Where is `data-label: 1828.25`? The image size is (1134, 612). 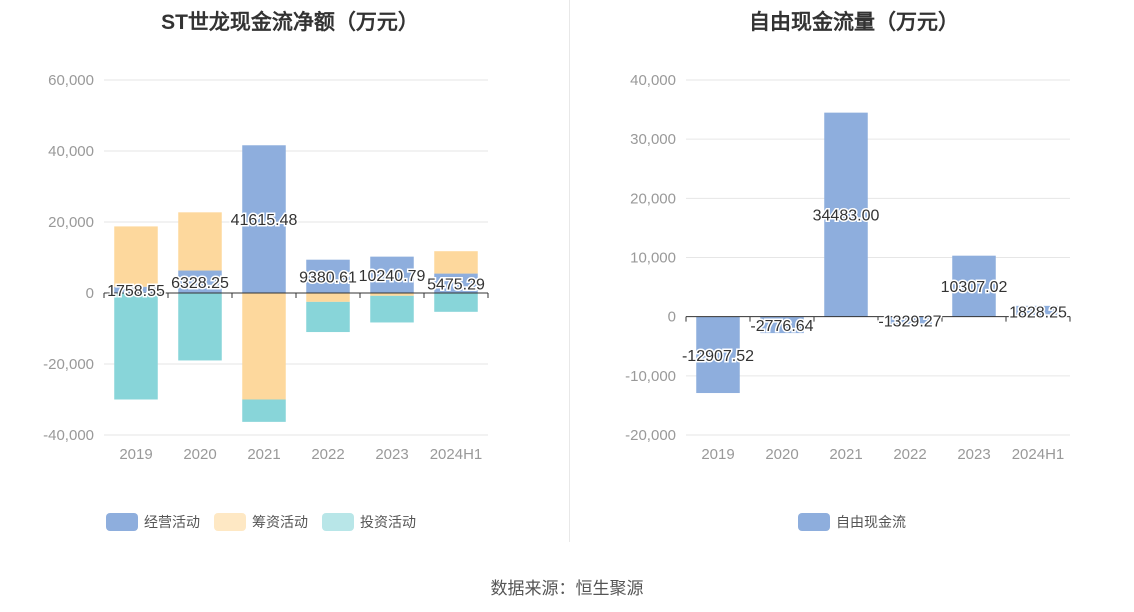
data-label: 1828.25 is located at coordinates (1038, 312).